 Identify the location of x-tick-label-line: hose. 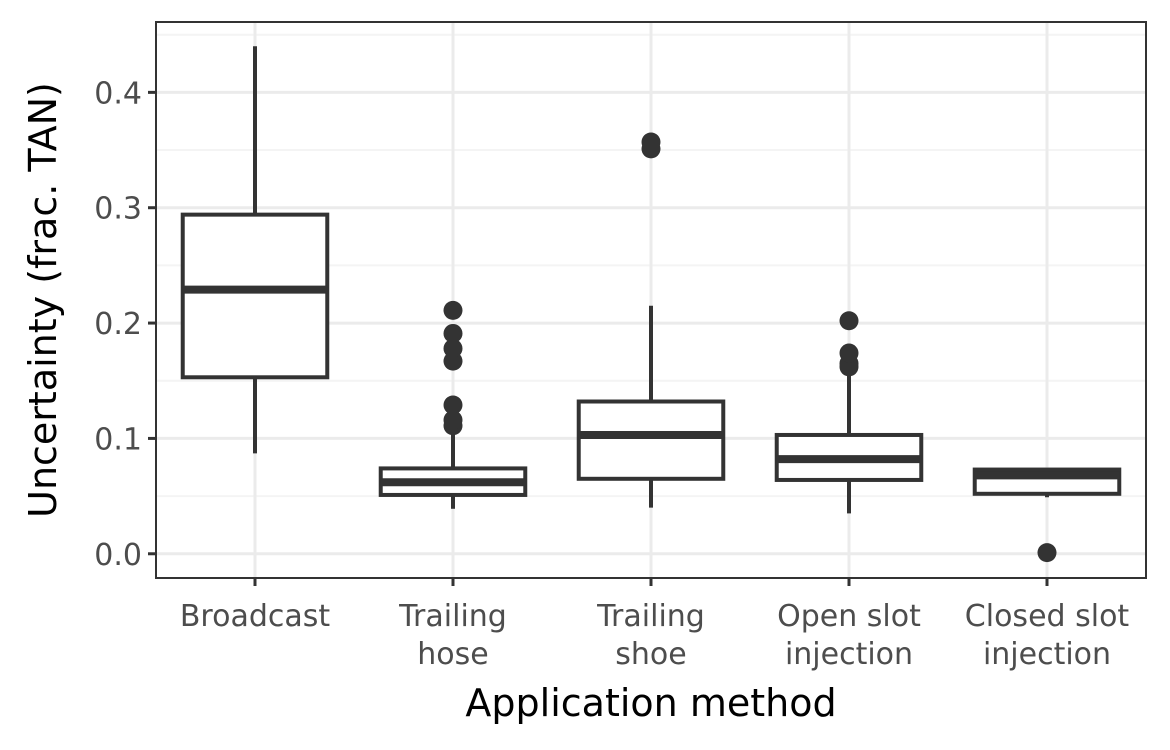
(452, 654).